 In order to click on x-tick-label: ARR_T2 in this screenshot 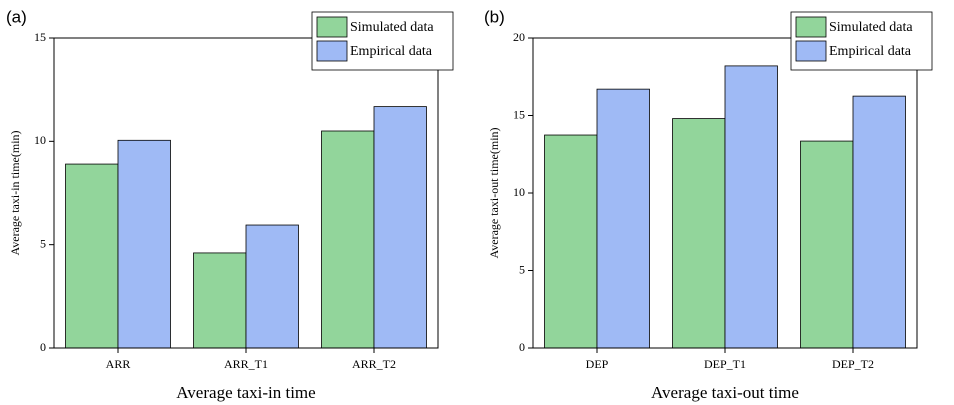, I will do `click(374, 364)`.